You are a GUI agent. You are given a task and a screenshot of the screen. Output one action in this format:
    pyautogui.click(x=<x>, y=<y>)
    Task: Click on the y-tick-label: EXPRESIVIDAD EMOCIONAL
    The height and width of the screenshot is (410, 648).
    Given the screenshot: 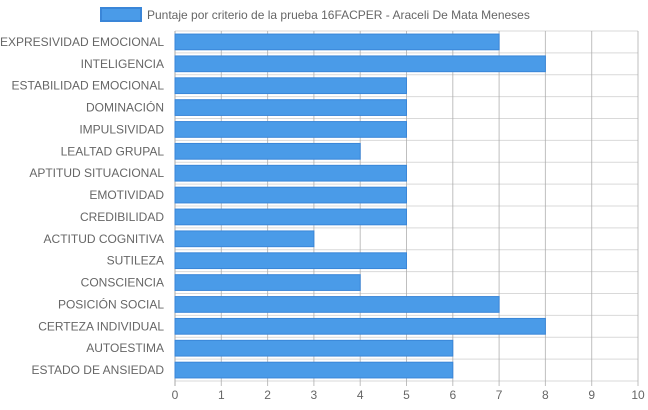 What is the action you would take?
    pyautogui.click(x=82, y=42)
    